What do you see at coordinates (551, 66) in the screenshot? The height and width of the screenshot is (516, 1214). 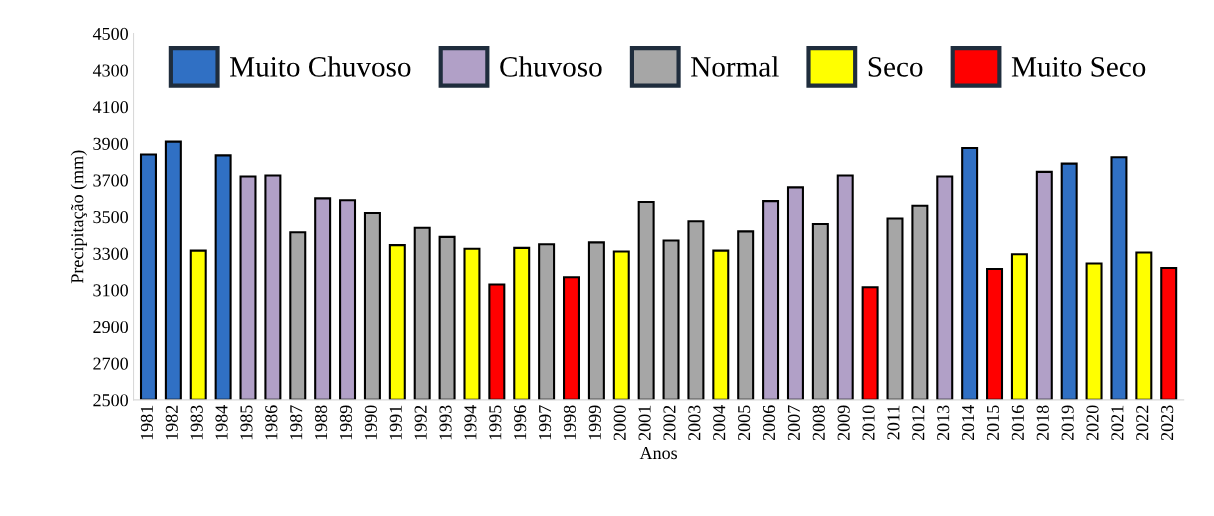 I see `legend-label: Chuvoso` at bounding box center [551, 66].